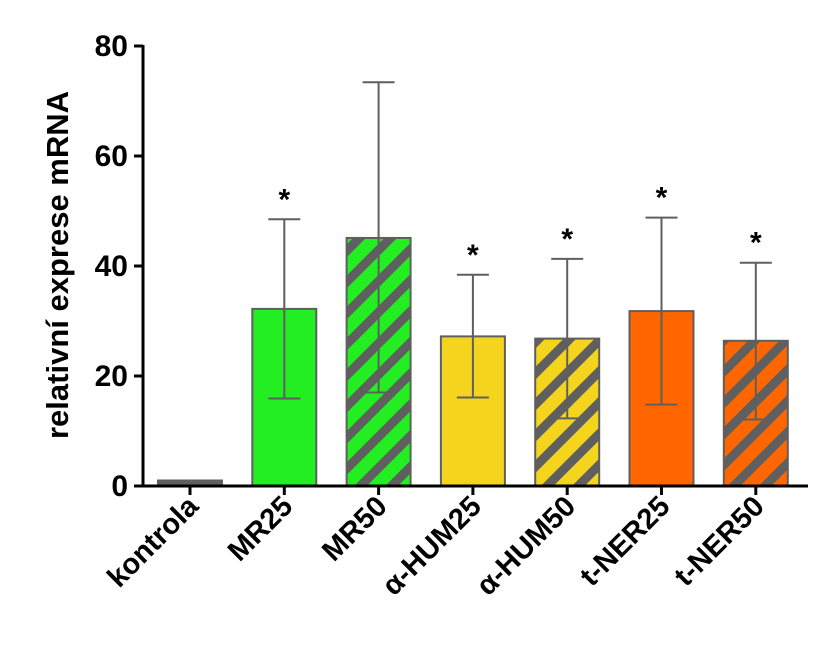 Image resolution: width=825 pixels, height=667 pixels. Describe the element at coordinates (662, 198) in the screenshot. I see `significance-star-t-NER25: *` at that location.